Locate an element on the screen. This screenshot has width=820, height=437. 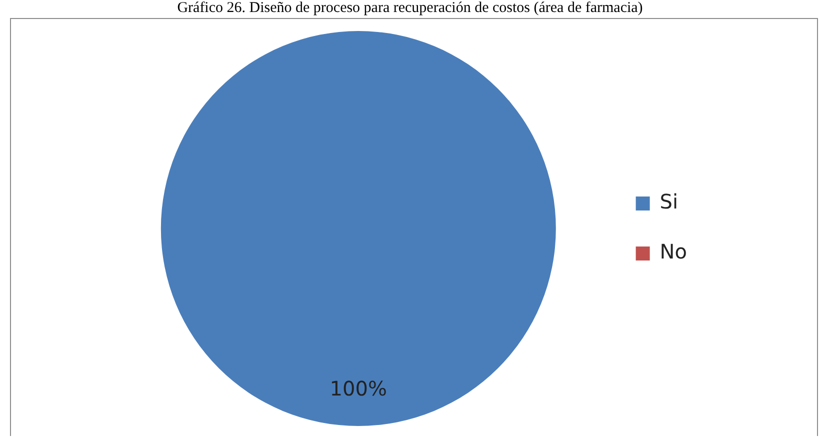
chart-title: Gráfico 26. Diseño de proceso para recuperación de costos (área de farmacia) is located at coordinates (410, 8).